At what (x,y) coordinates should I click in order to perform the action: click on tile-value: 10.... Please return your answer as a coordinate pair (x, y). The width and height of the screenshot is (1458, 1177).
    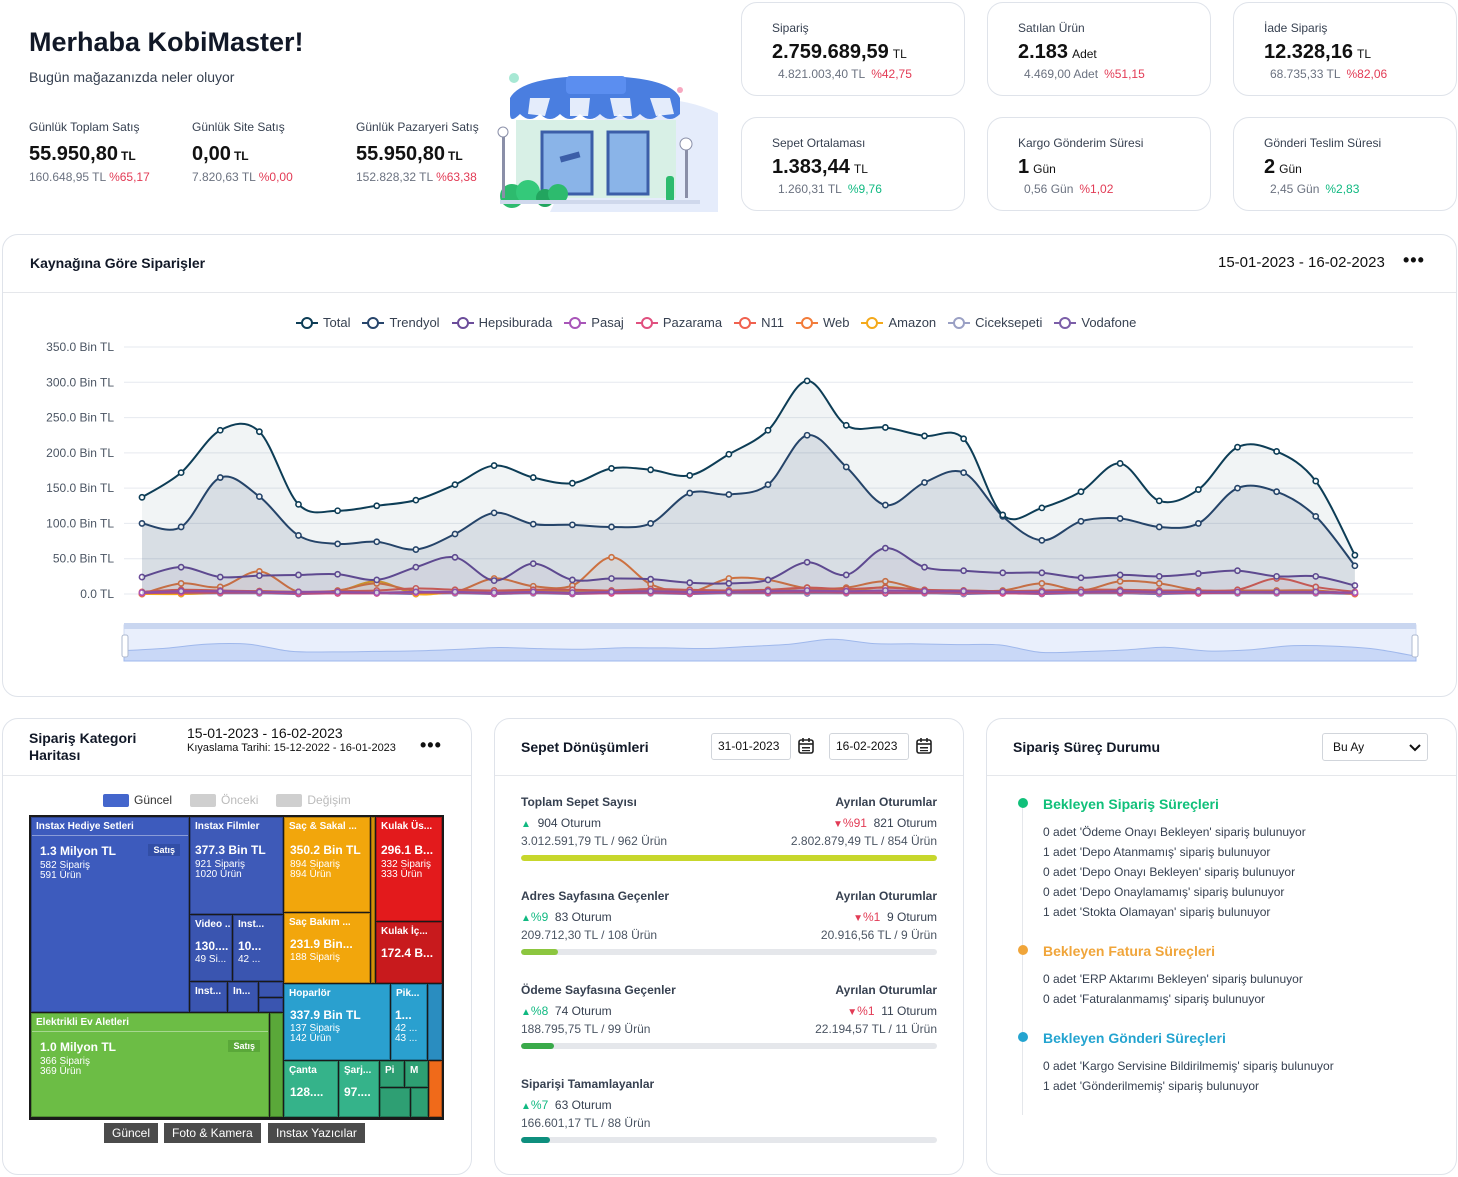
    Looking at the image, I should click on (250, 946).